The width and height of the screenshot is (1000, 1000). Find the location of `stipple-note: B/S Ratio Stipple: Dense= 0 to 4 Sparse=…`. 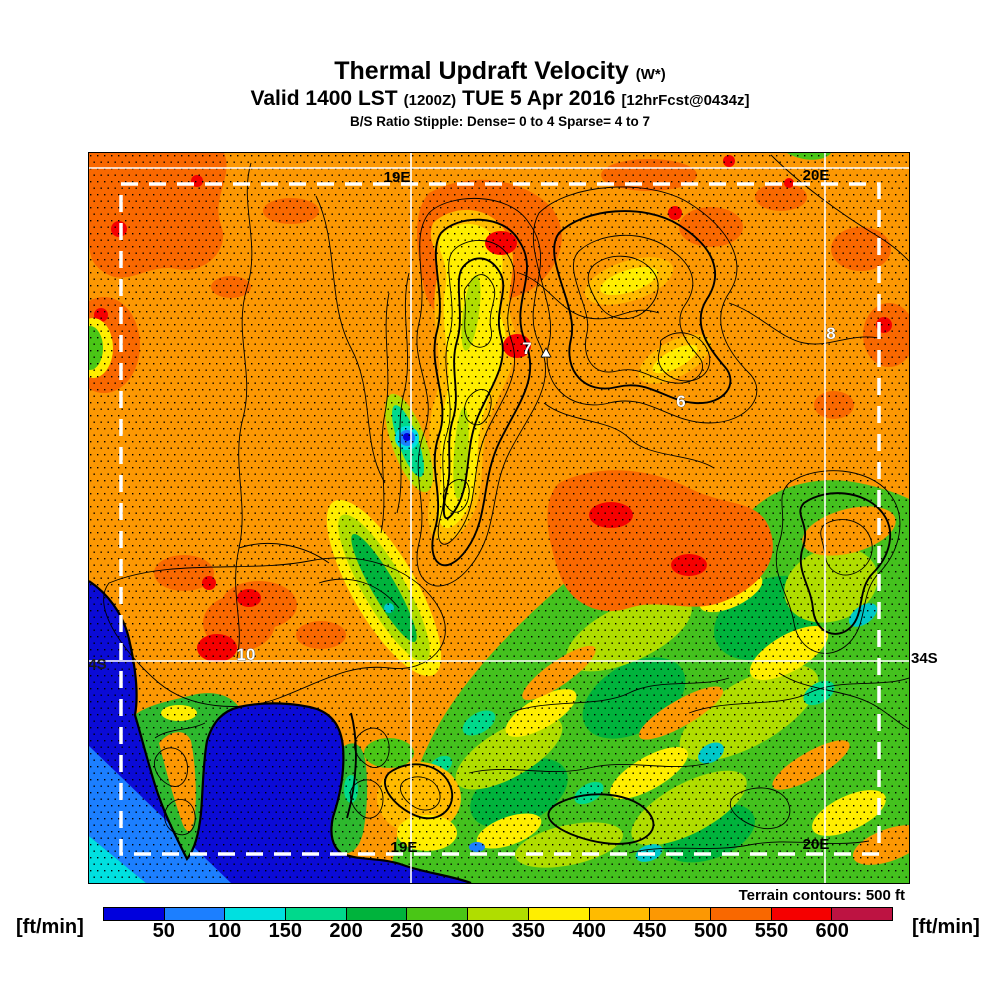

stipple-note: B/S Ratio Stipple: Dense= 0 to 4 Sparse=… is located at coordinates (500, 121).